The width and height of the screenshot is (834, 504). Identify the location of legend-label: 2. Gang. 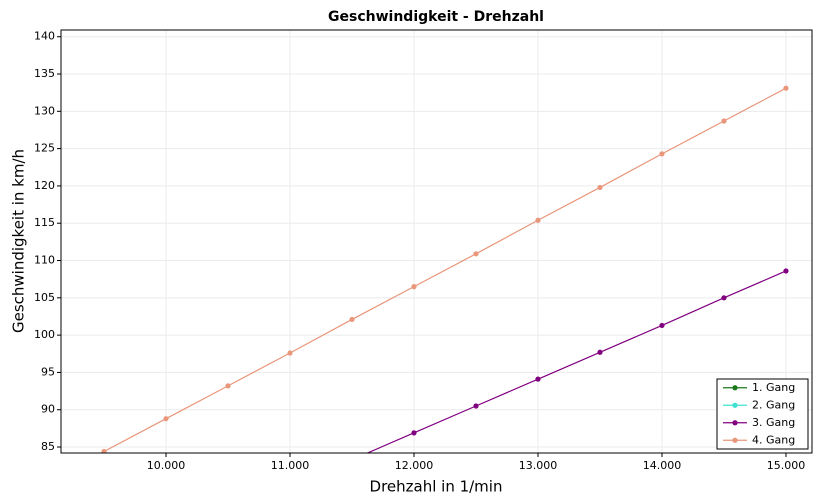
(773, 404).